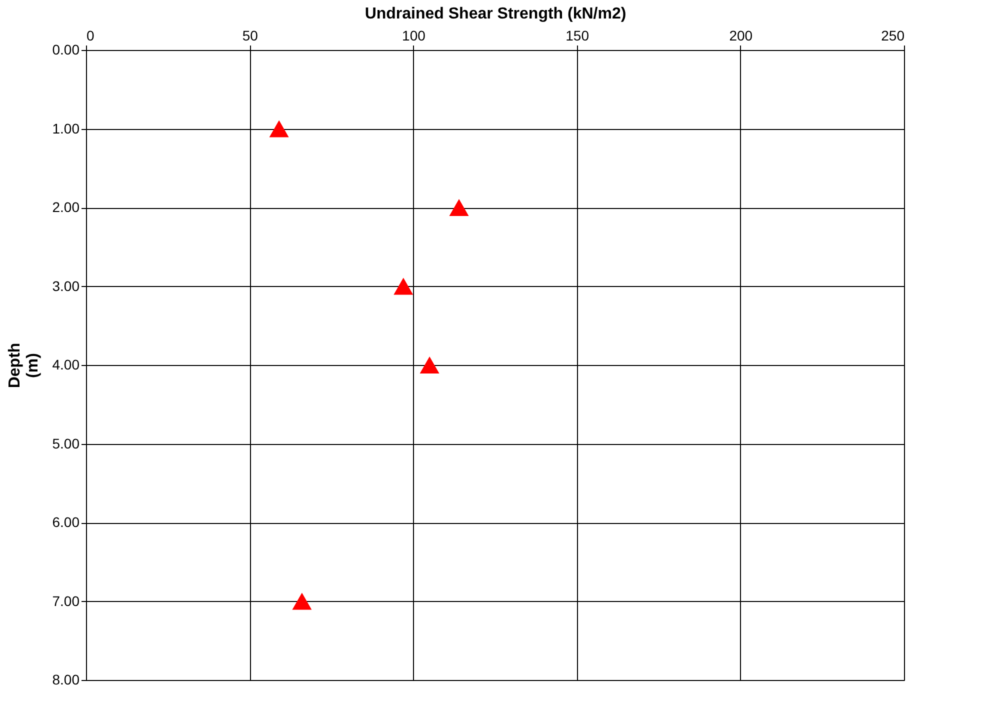  I want to click on y-tick-label: 7.00, so click(66, 600).